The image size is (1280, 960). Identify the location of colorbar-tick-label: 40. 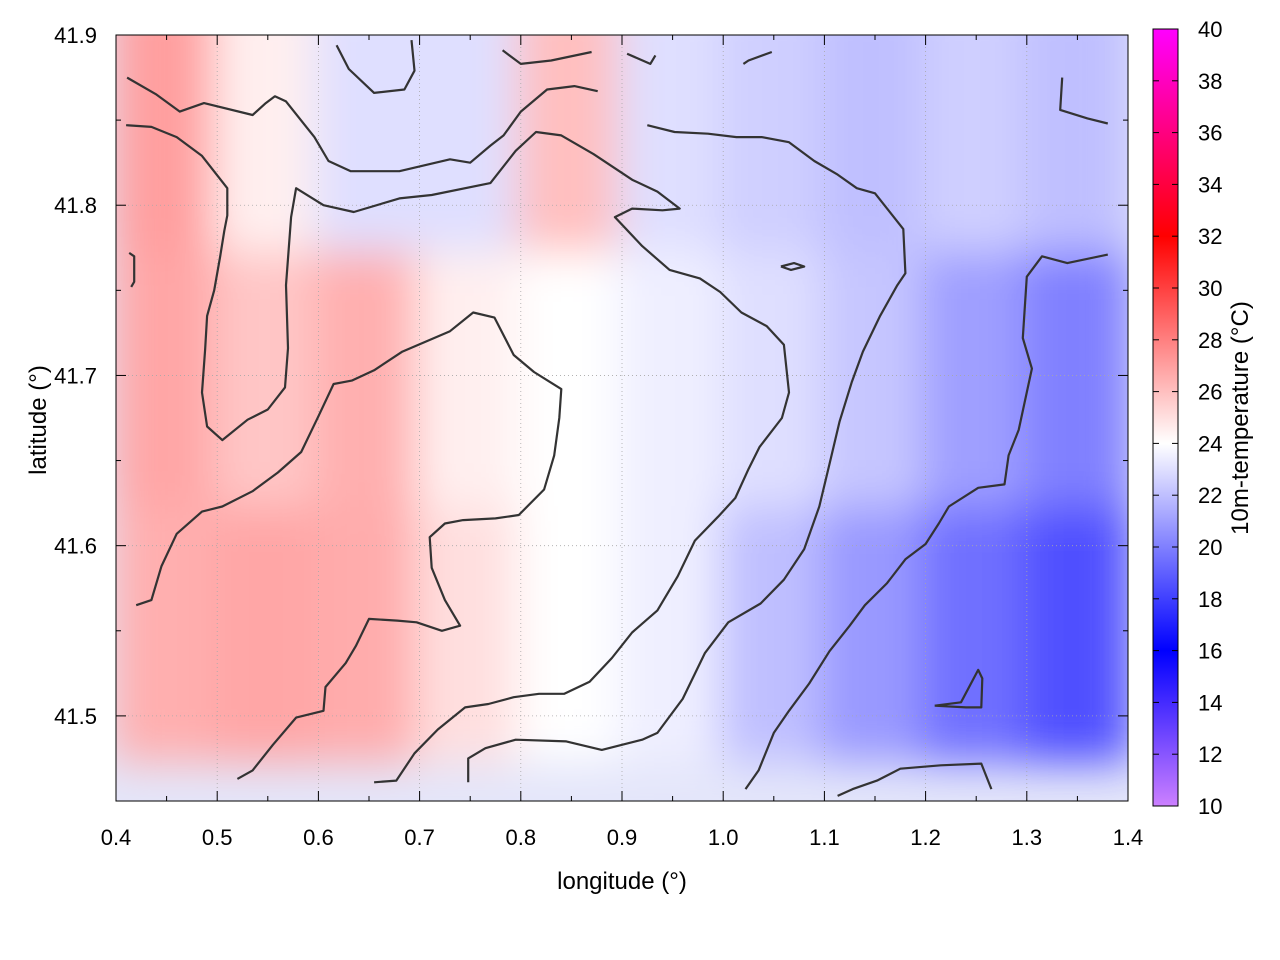
(1210, 29).